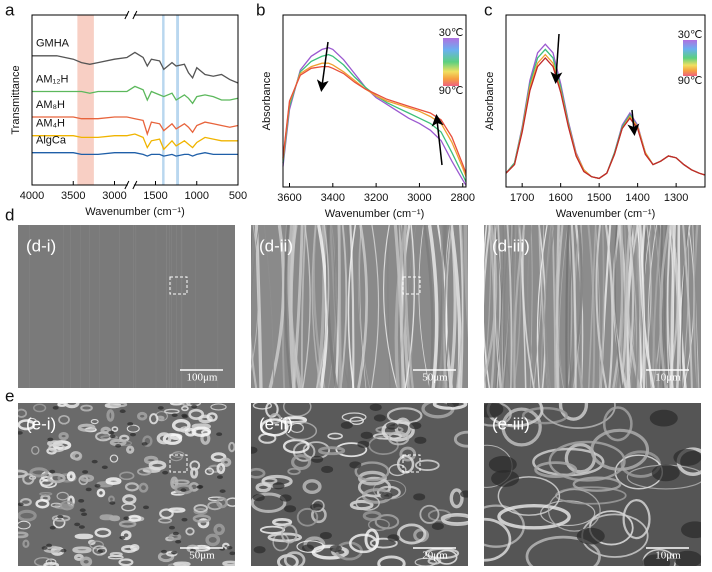 Image resolution: width=712 pixels, height=572 pixels. Describe the element at coordinates (522, 198) in the screenshot. I see `x-tick-label: 1700` at that location.